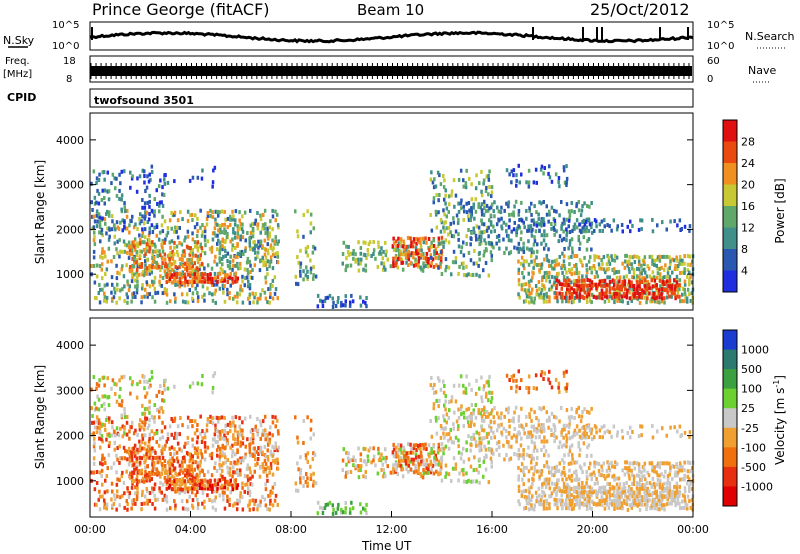 The image size is (800, 554). What do you see at coordinates (640, 9) in the screenshot?
I see `date-label: 25/Oct/2012` at bounding box center [640, 9].